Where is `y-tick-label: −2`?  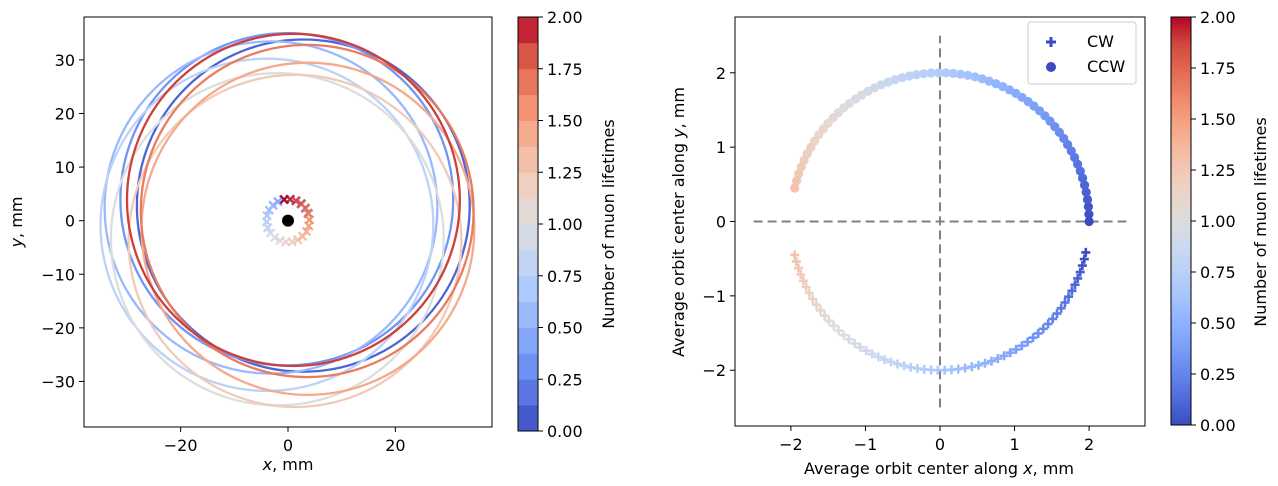
y-tick-label: −2 is located at coordinates (714, 370).